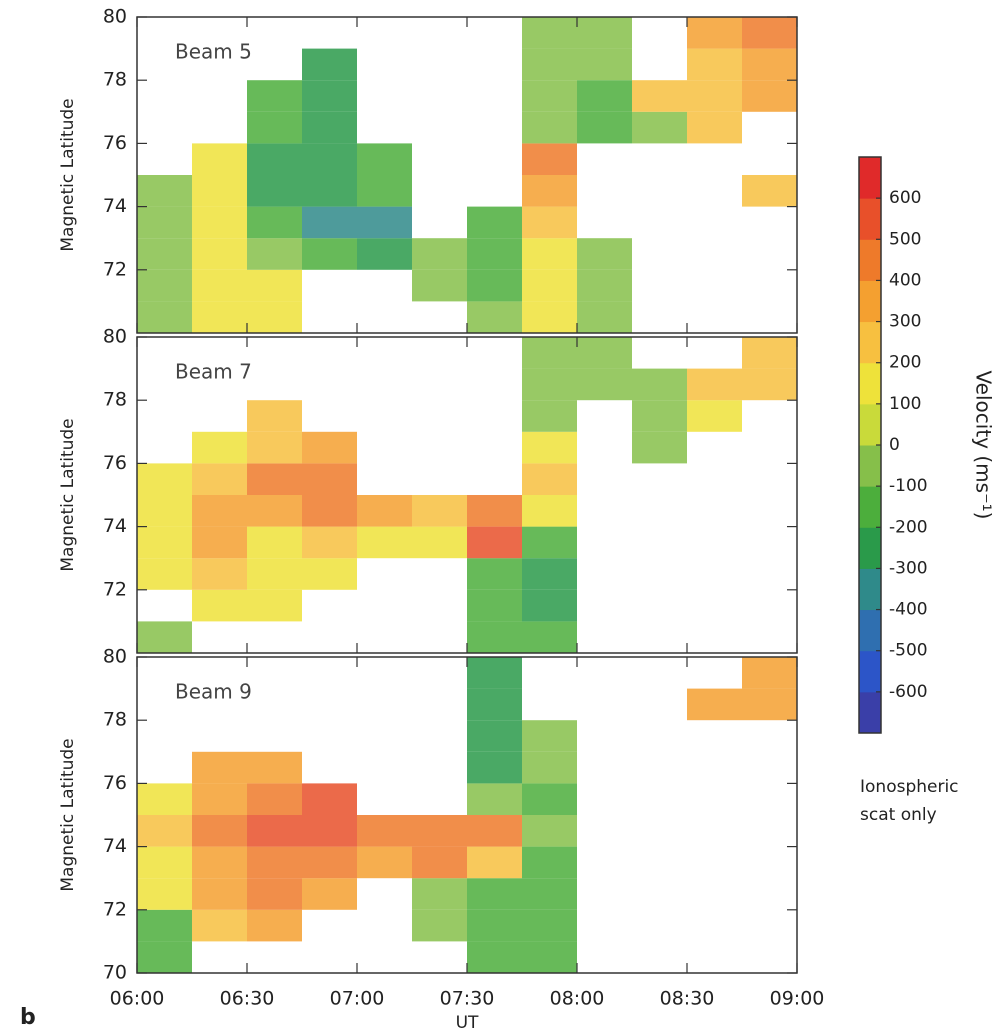  I want to click on colorbar-tick-label: 0, so click(894, 445).